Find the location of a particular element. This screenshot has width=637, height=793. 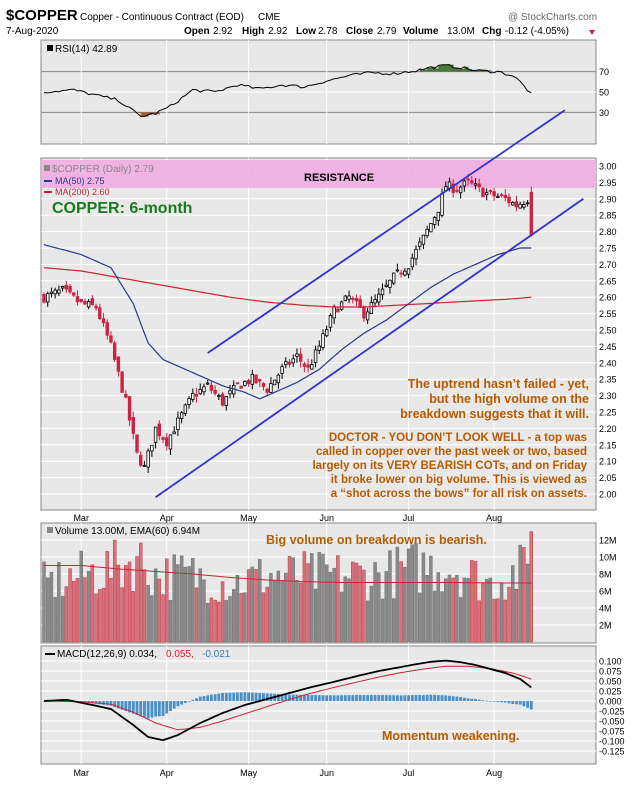

price-tick-label: 3.00 is located at coordinates (608, 167).